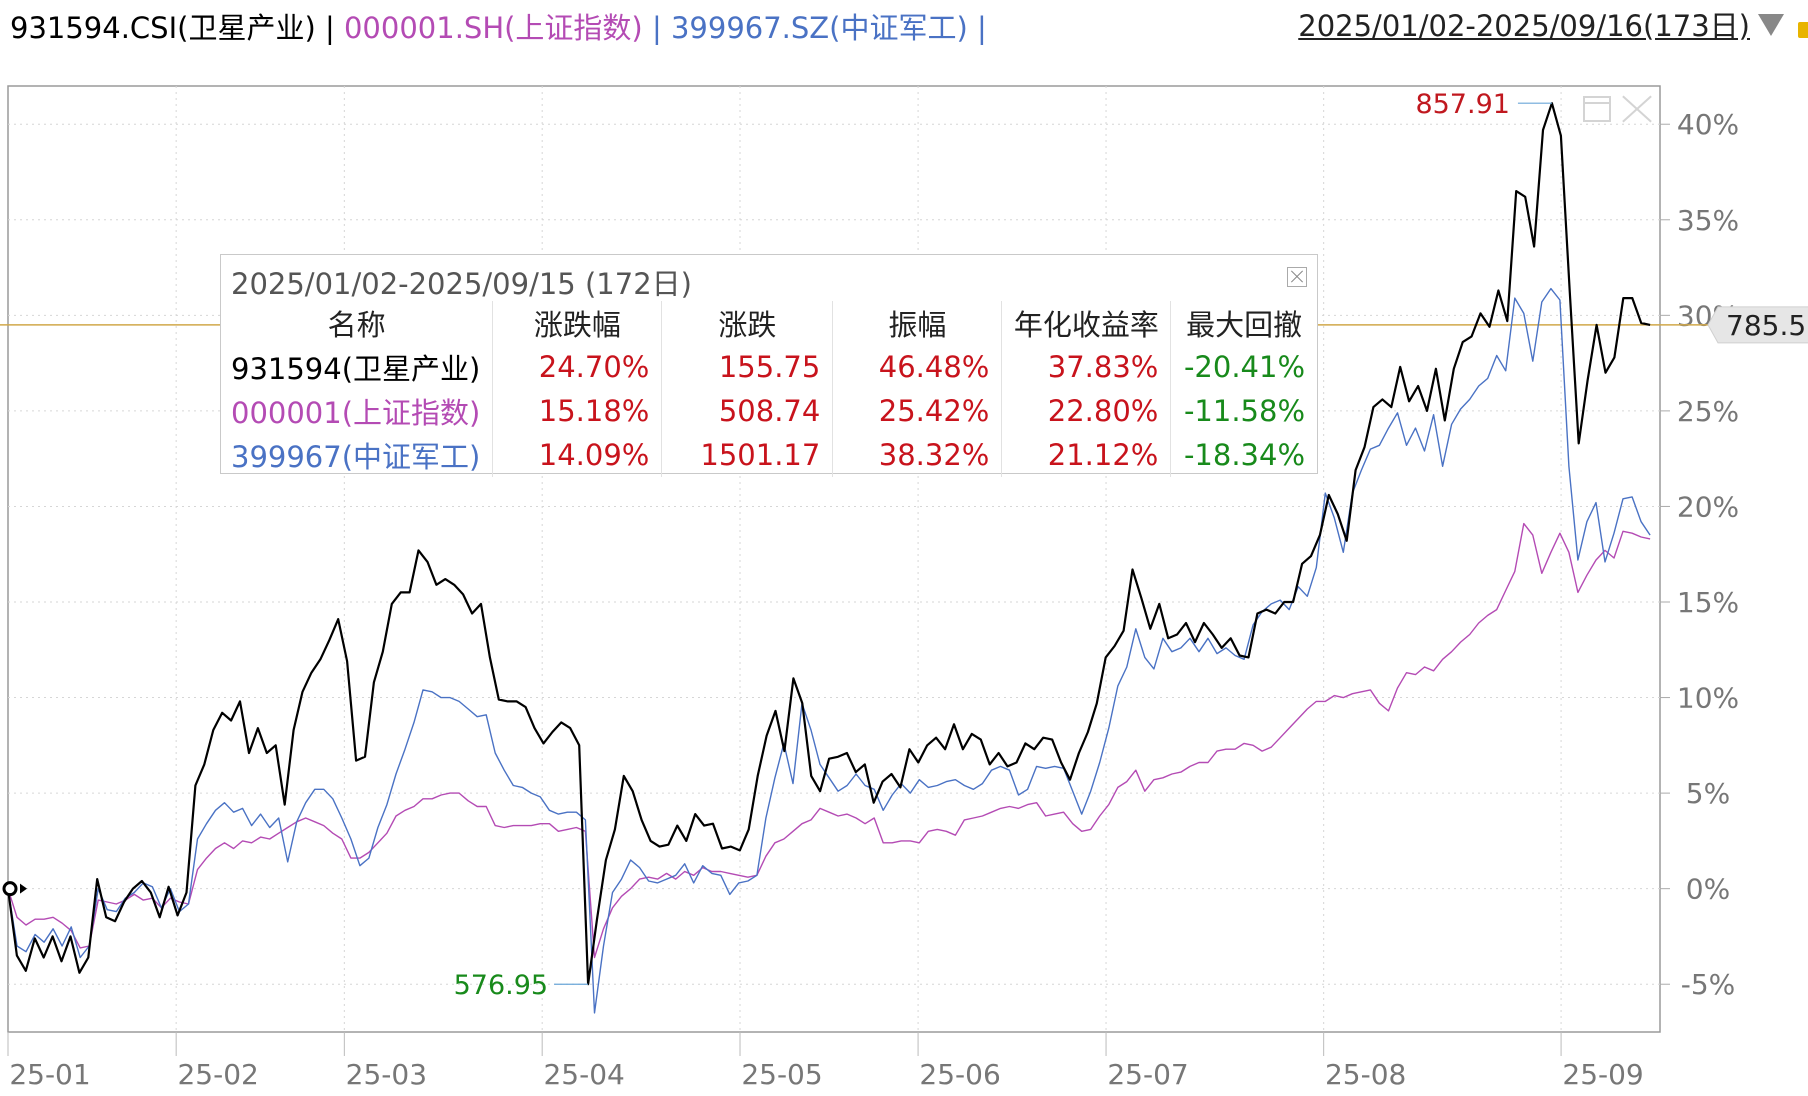  I want to click on y-tick-label: 5%, so click(1708, 793).